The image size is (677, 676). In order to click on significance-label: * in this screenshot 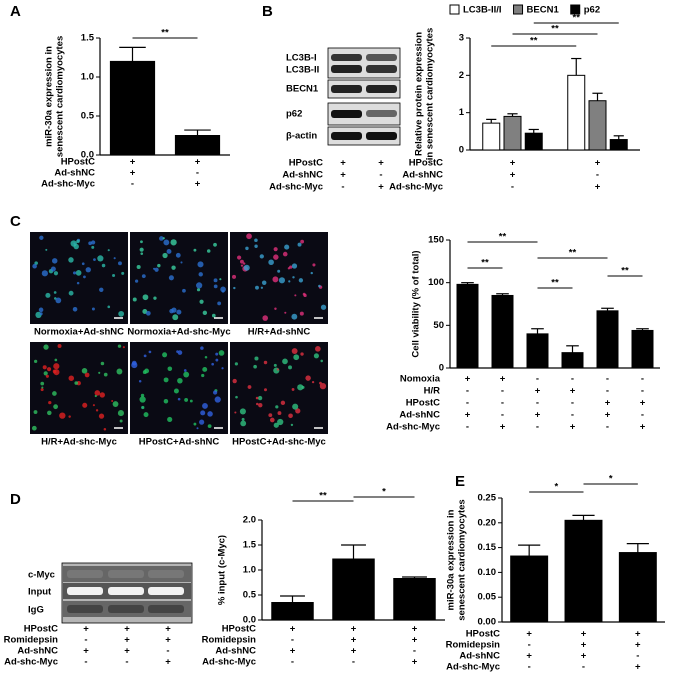, I will do `click(384, 492)`.